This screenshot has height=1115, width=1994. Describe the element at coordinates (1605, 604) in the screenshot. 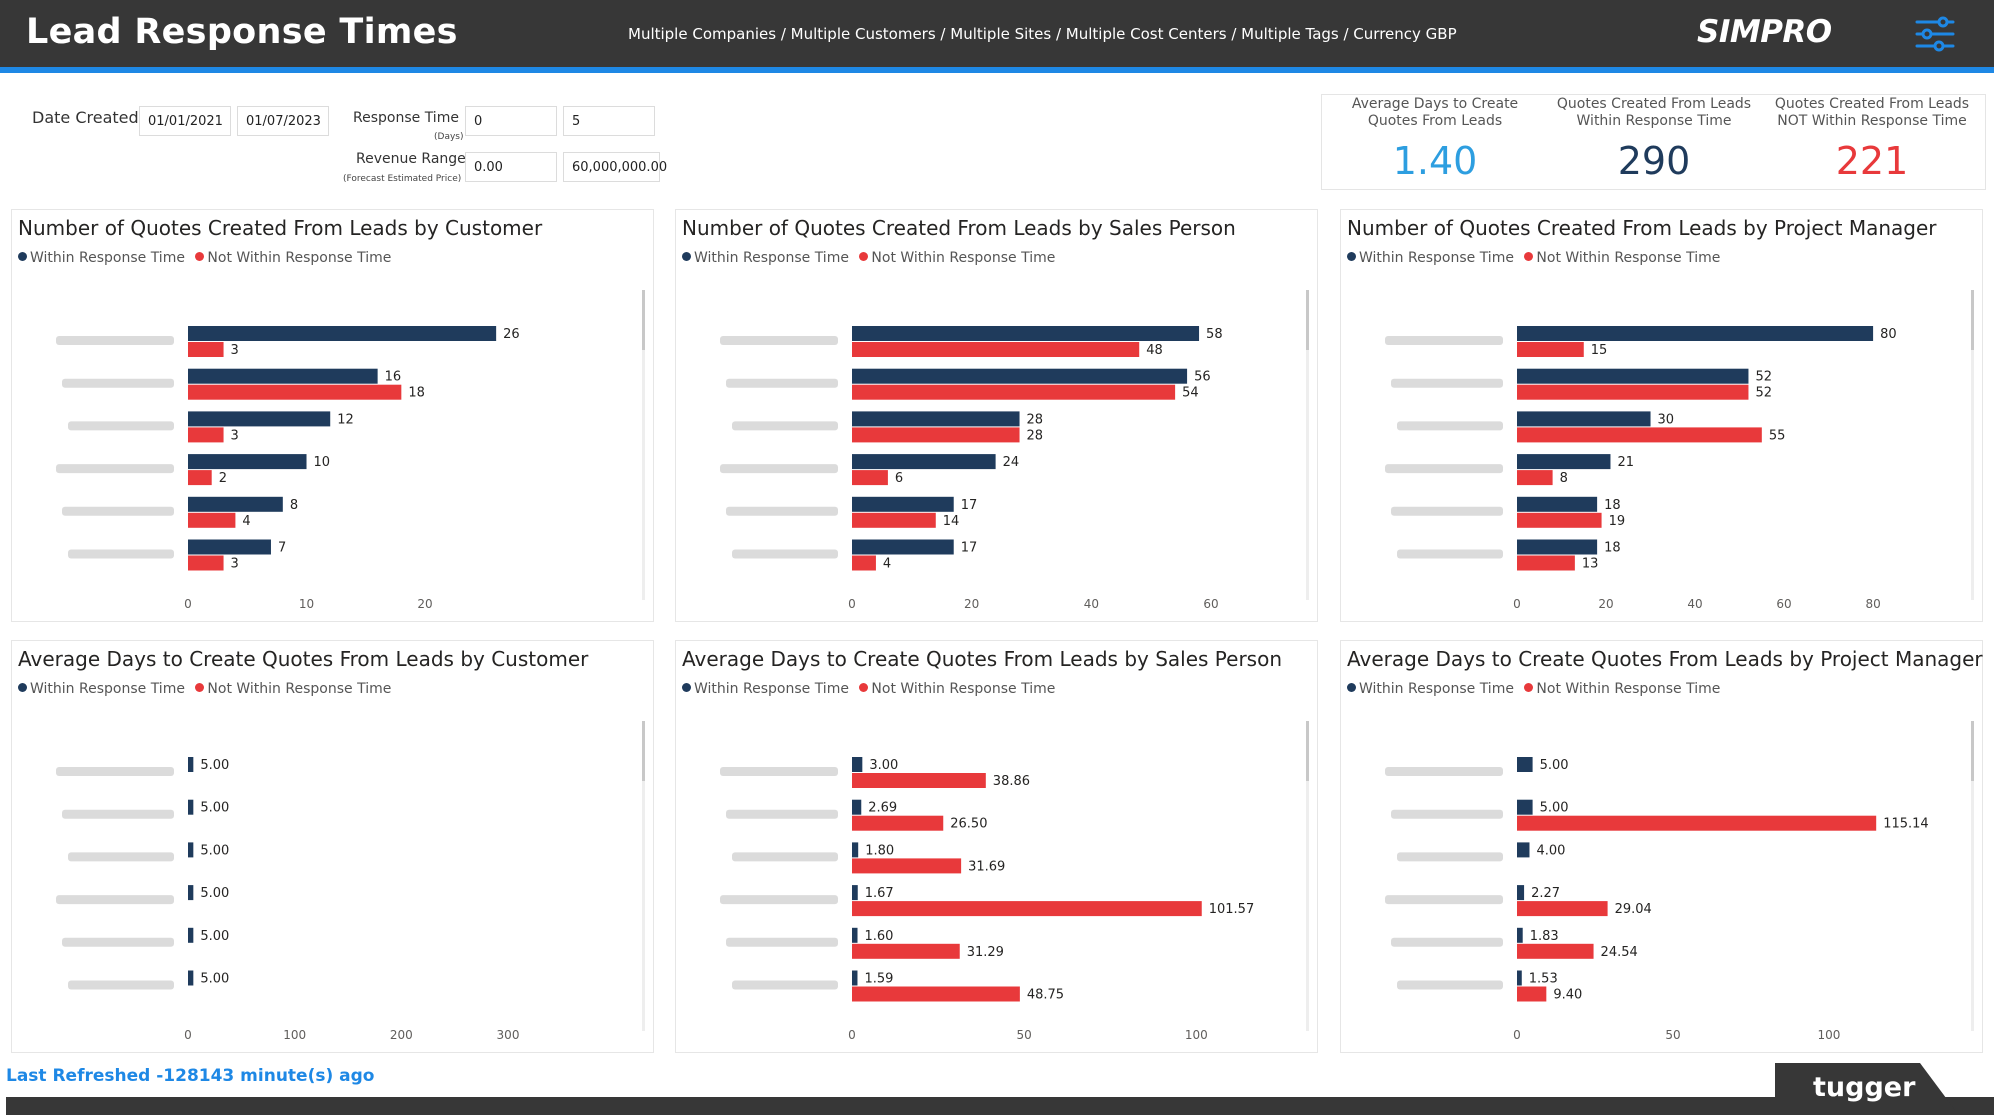

I see `x-tick-label: 20` at that location.